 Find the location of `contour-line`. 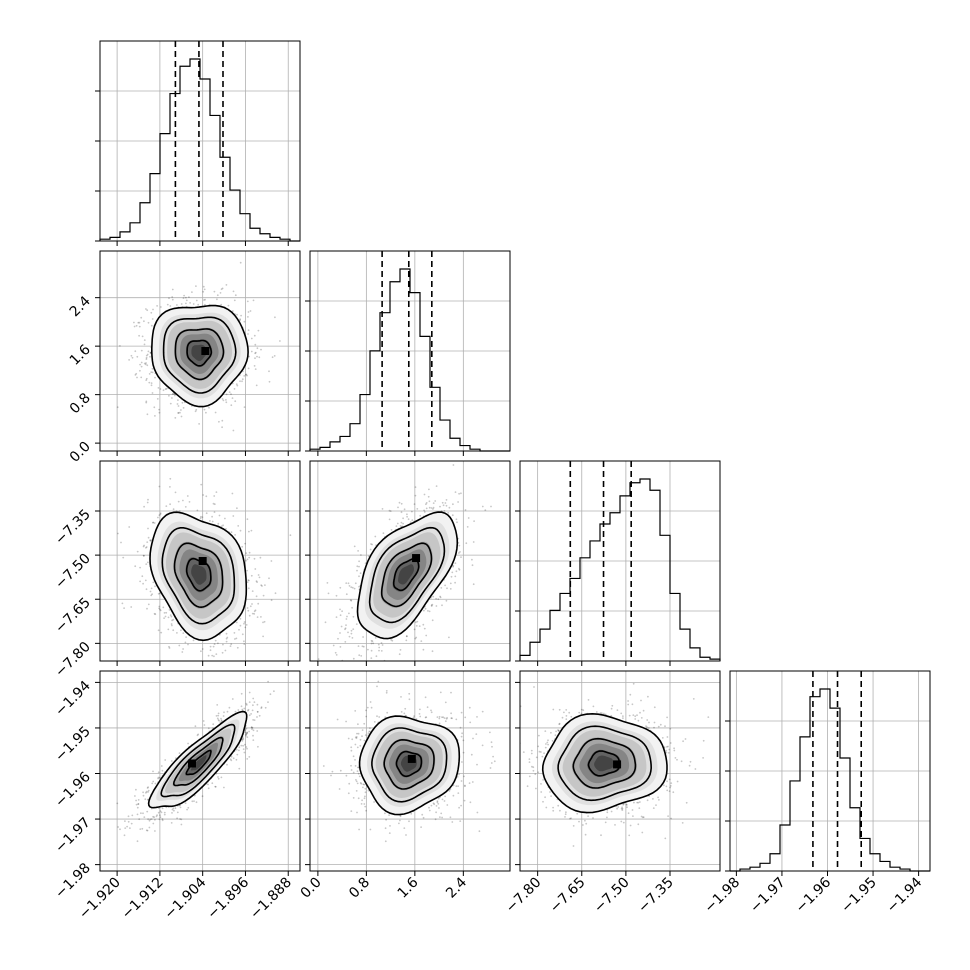

contour-line is located at coordinates (604, 763).